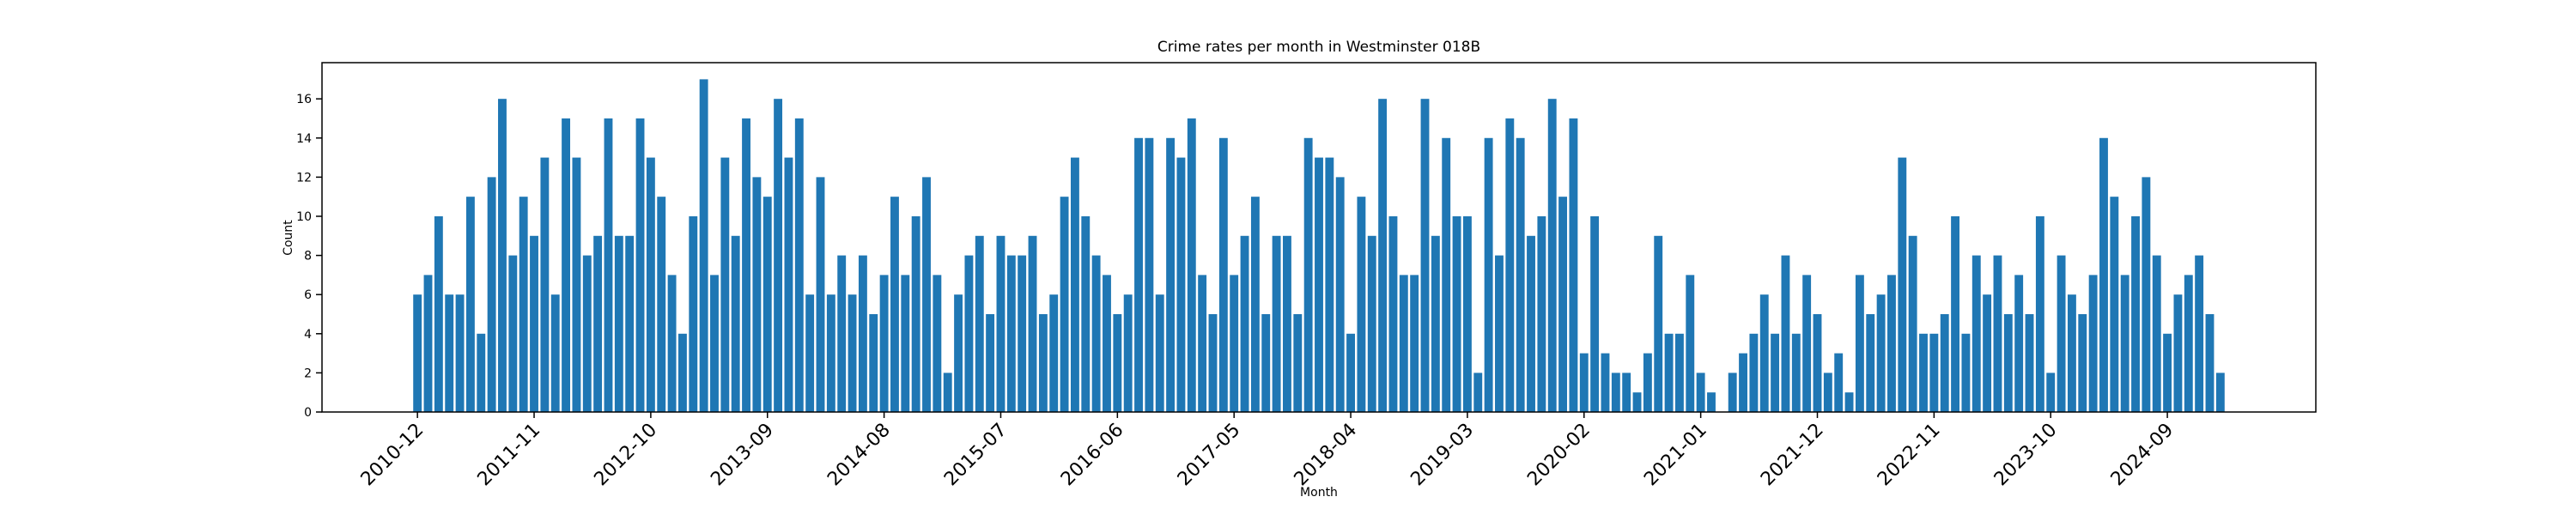  Describe the element at coordinates (304, 99) in the screenshot. I see `y-tick-label: 16` at that location.